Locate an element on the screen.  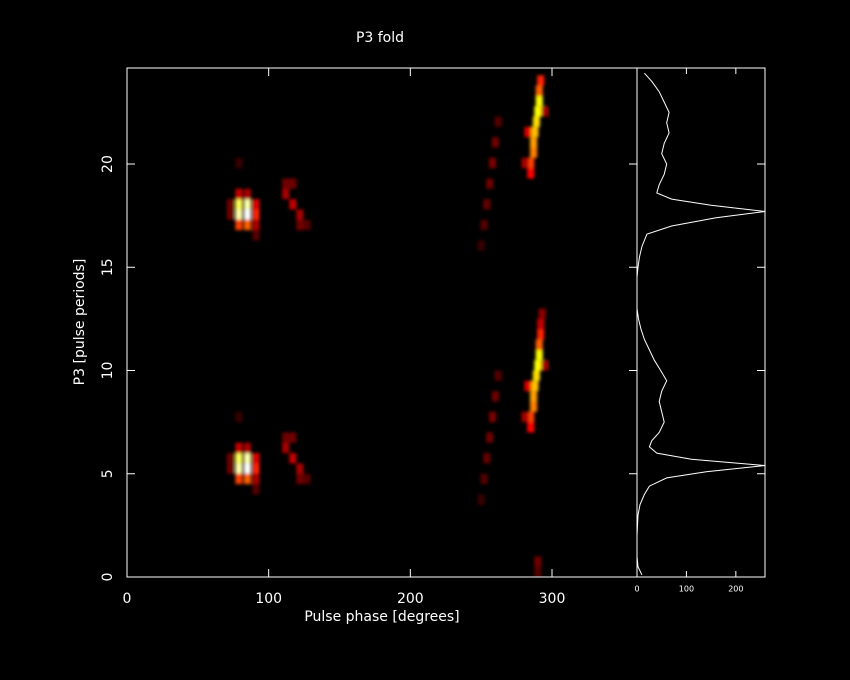
y-tick-label: 10 is located at coordinates (108, 371).